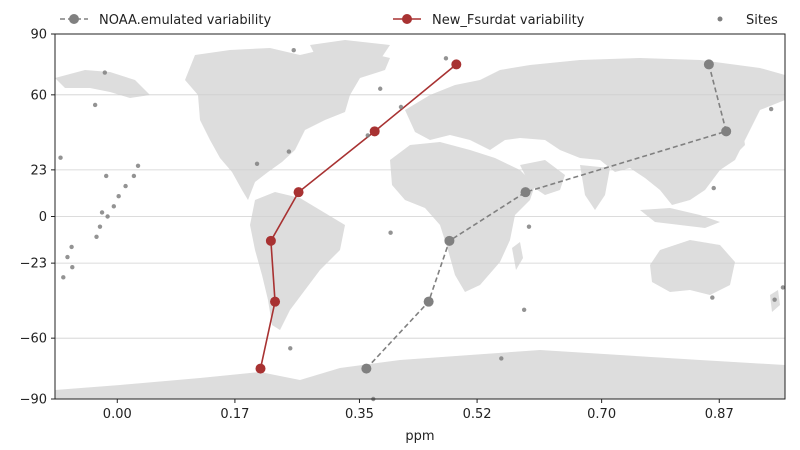 This screenshot has height=450, width=800. Describe the element at coordinates (38, 35) in the screenshot. I see `y-tick-label-0: 90` at that location.